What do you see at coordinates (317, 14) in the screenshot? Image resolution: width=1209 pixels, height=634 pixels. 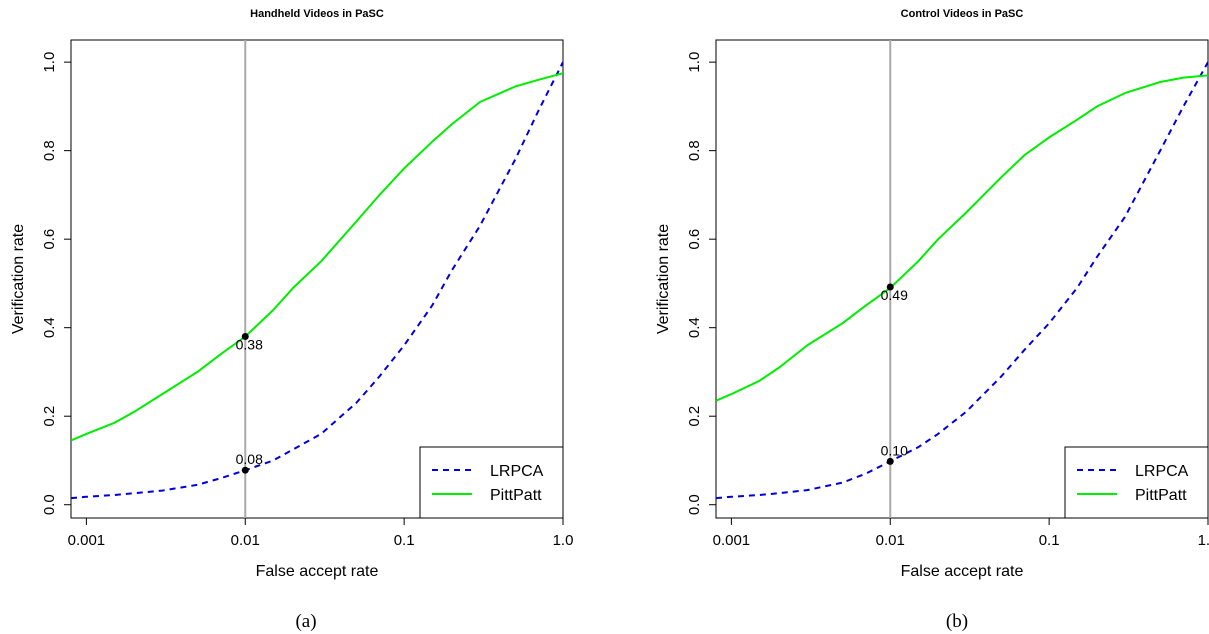 I see `chart-title: Handheld Videos in PaSC` at bounding box center [317, 14].